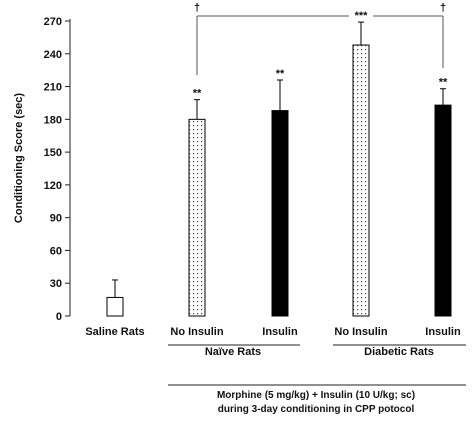 The width and height of the screenshot is (474, 425). What do you see at coordinates (59, 317) in the screenshot?
I see `y-tick-label: 0` at bounding box center [59, 317].